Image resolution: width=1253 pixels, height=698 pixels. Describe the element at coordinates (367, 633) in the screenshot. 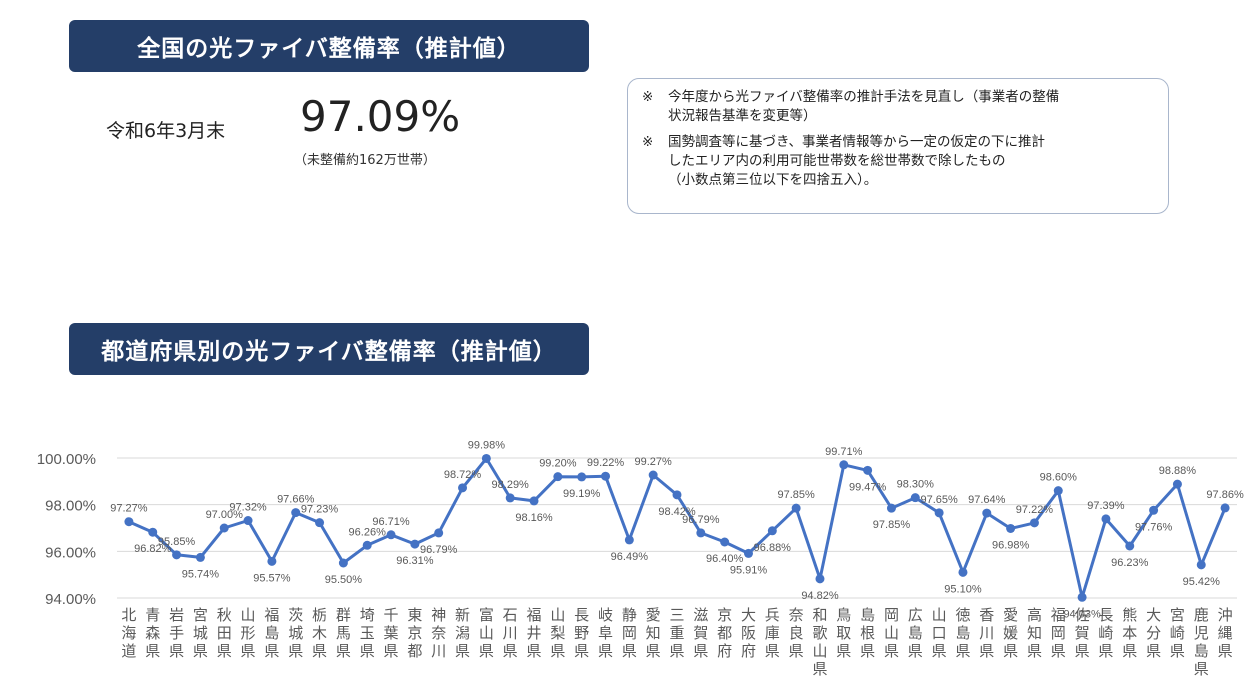

I see `x-tick-label: 埼玉県` at that location.